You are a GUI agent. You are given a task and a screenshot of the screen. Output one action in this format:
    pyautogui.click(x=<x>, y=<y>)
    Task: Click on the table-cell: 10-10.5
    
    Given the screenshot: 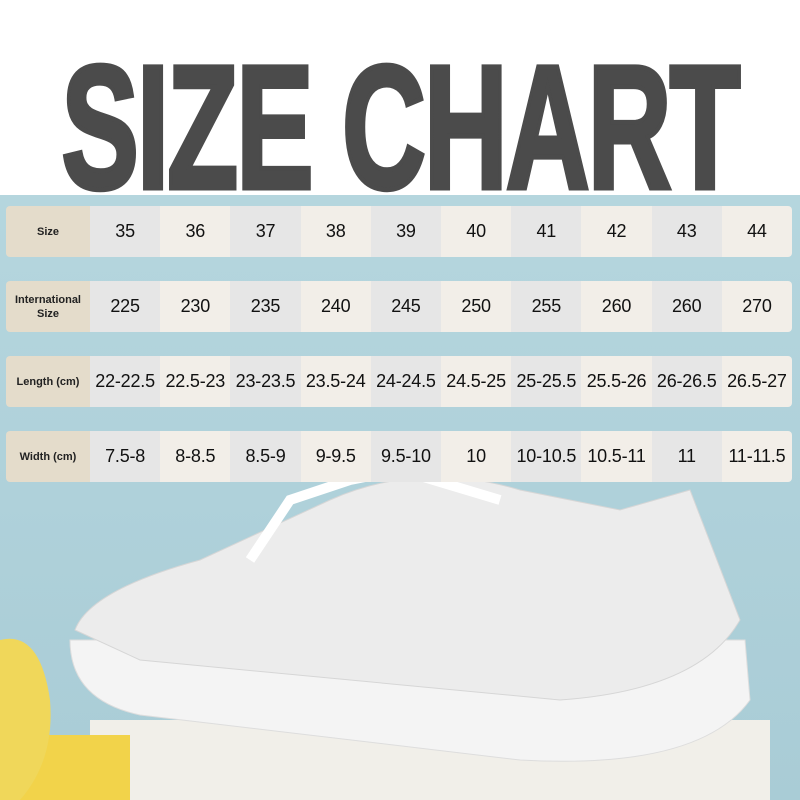 What is the action you would take?
    pyautogui.click(x=546, y=456)
    